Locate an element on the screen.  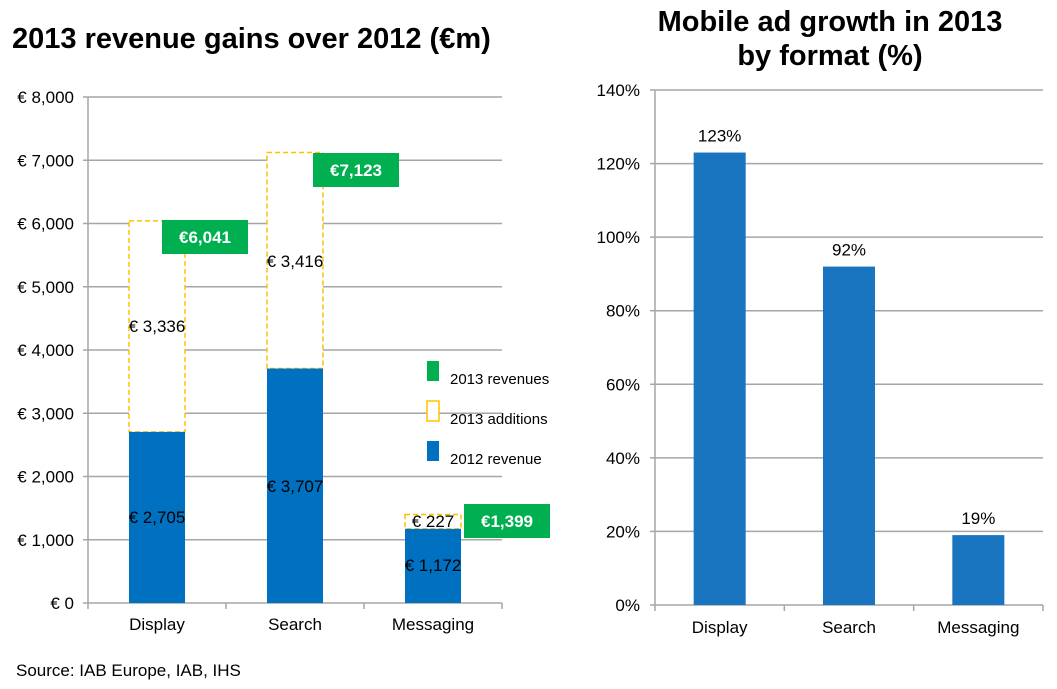
label-2013-additions: € 3,416 is located at coordinates (295, 261).